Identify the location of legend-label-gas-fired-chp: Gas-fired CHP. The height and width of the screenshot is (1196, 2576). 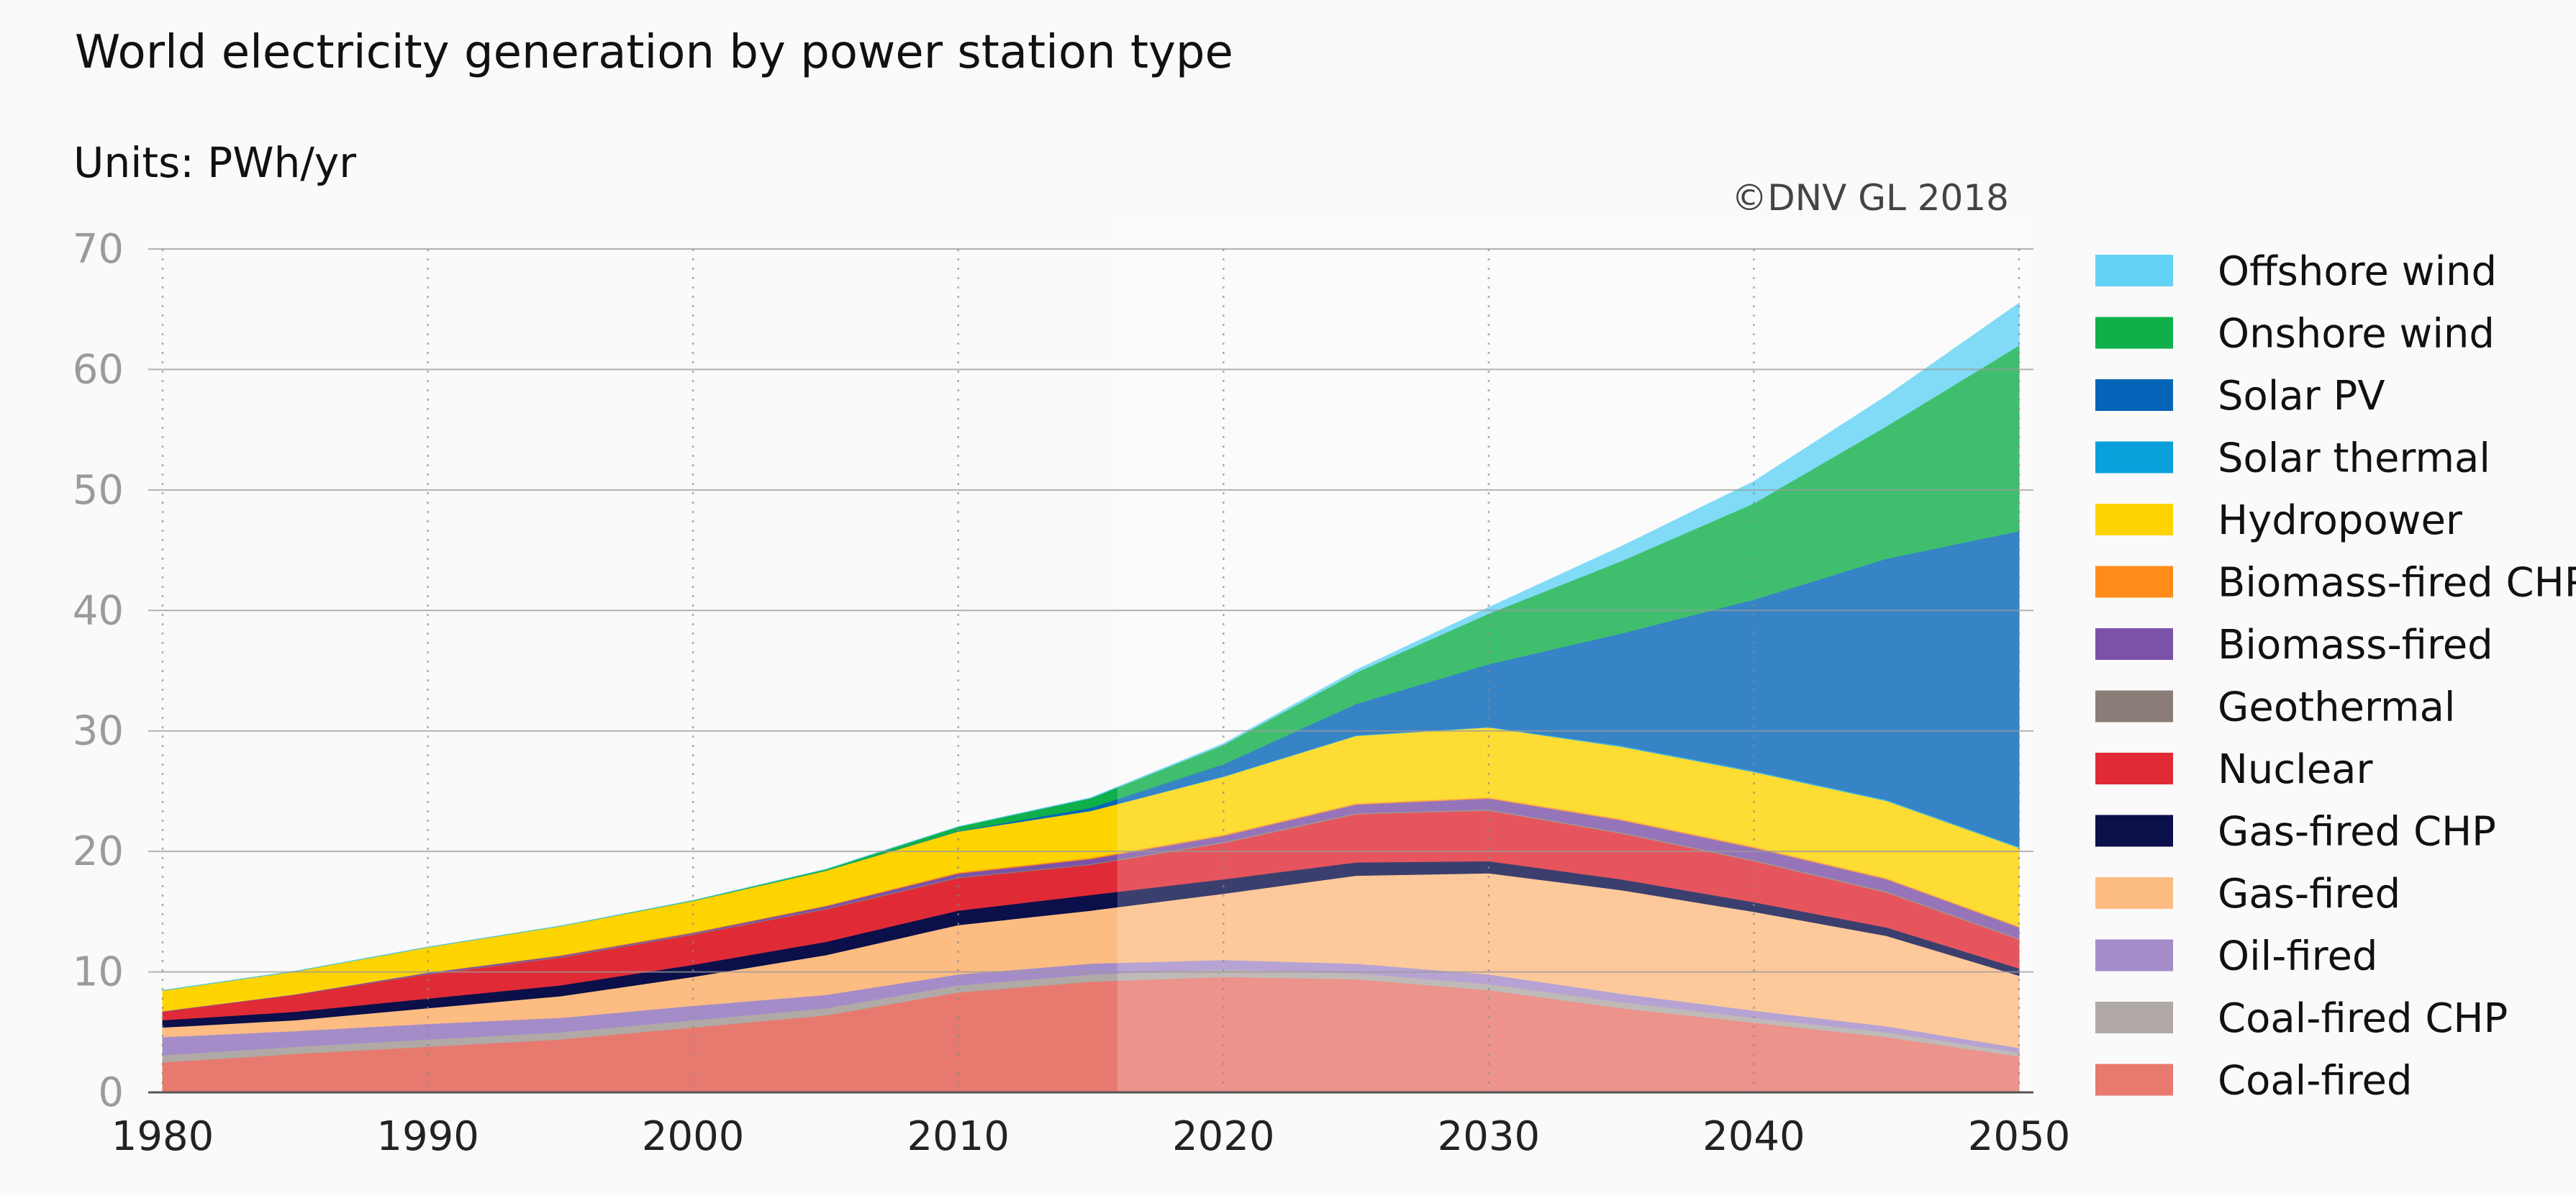
(2357, 833).